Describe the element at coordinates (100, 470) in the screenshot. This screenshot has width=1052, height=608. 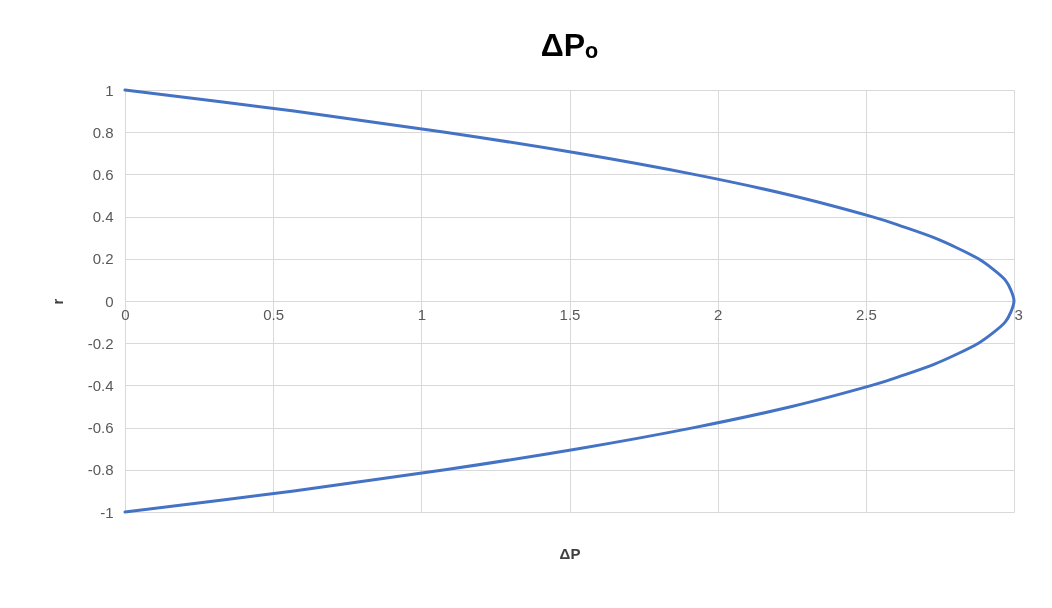
I see `y-tick-label: -0.8` at that location.